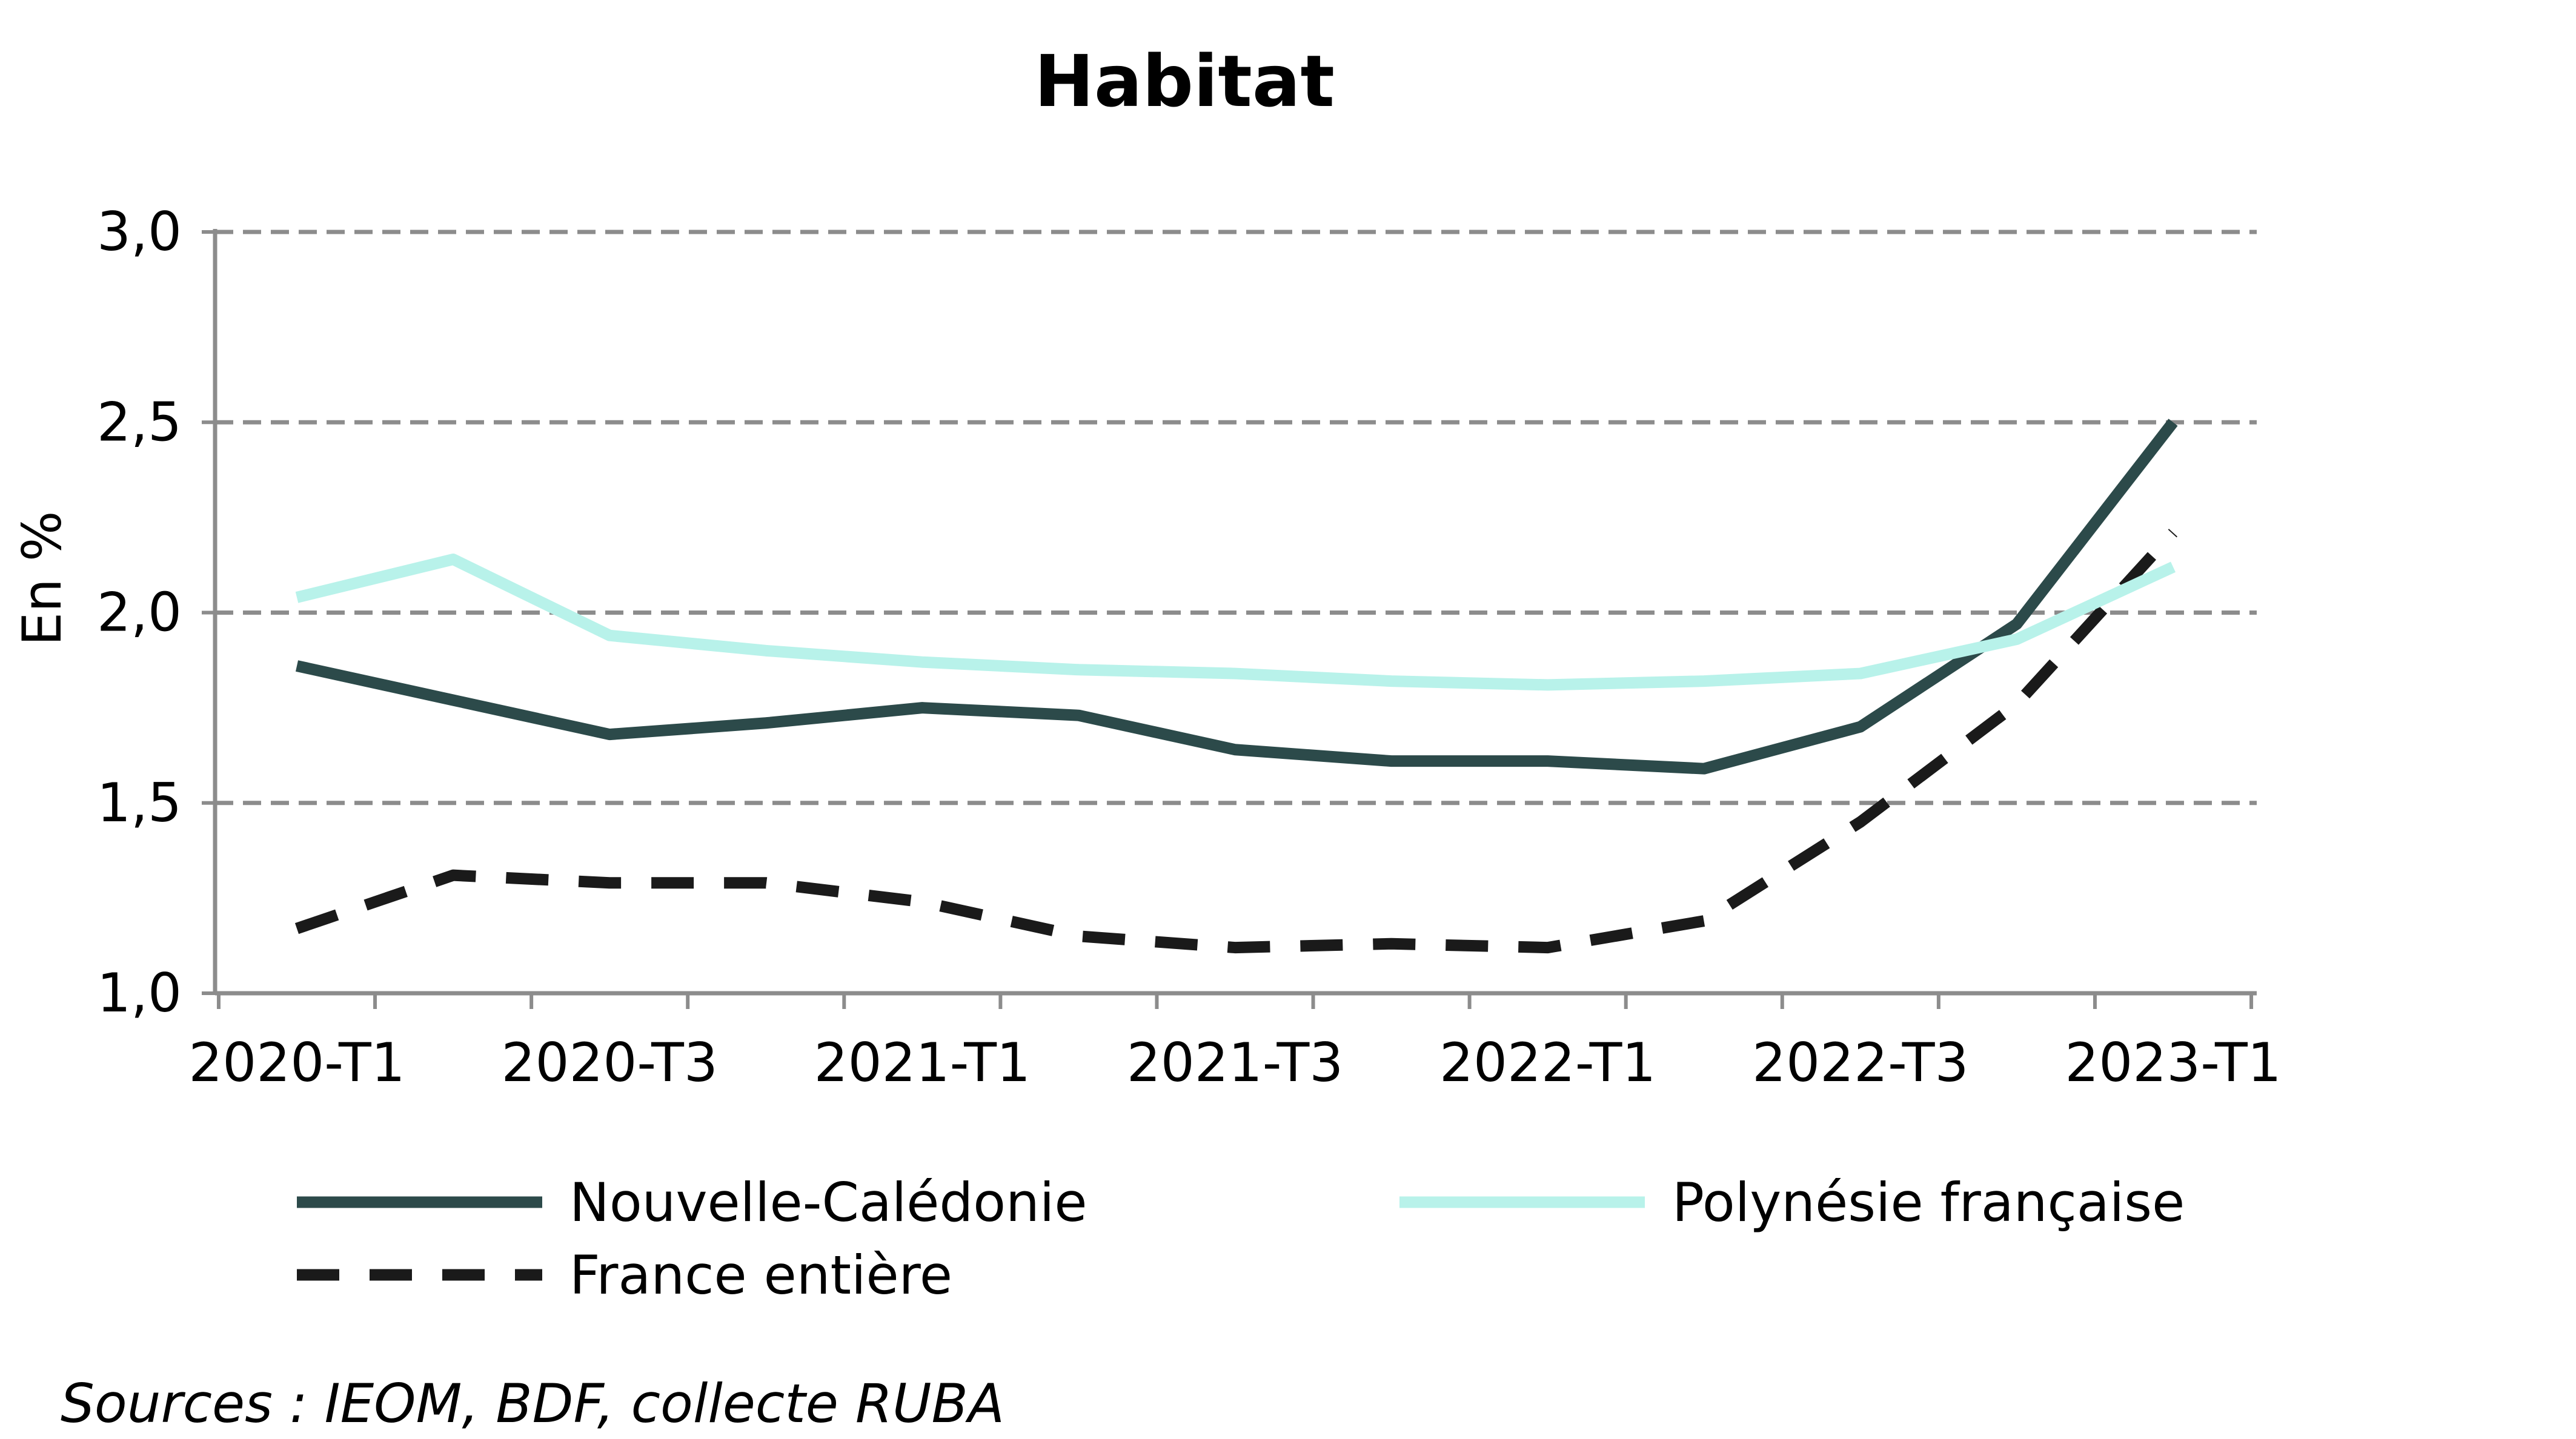  I want to click on x-tick-label: 2022-T3, so click(1860, 1062).